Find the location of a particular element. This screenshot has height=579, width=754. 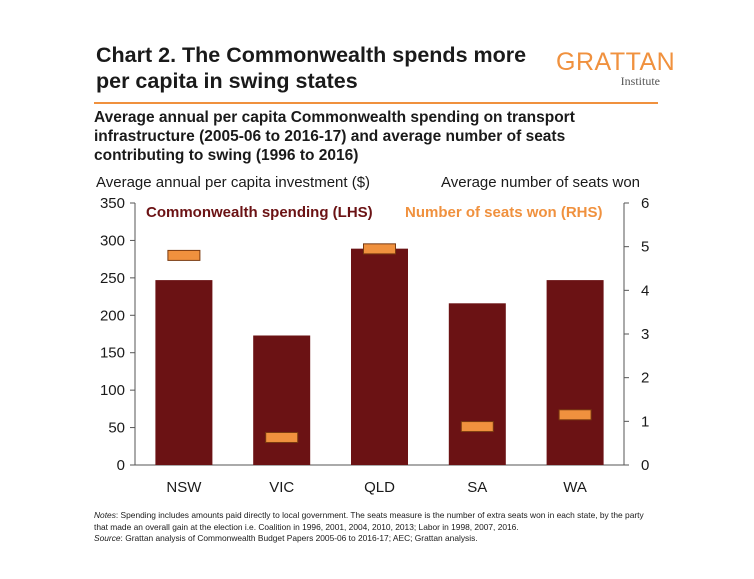

left-tick-label: 350 is located at coordinates (112, 203).